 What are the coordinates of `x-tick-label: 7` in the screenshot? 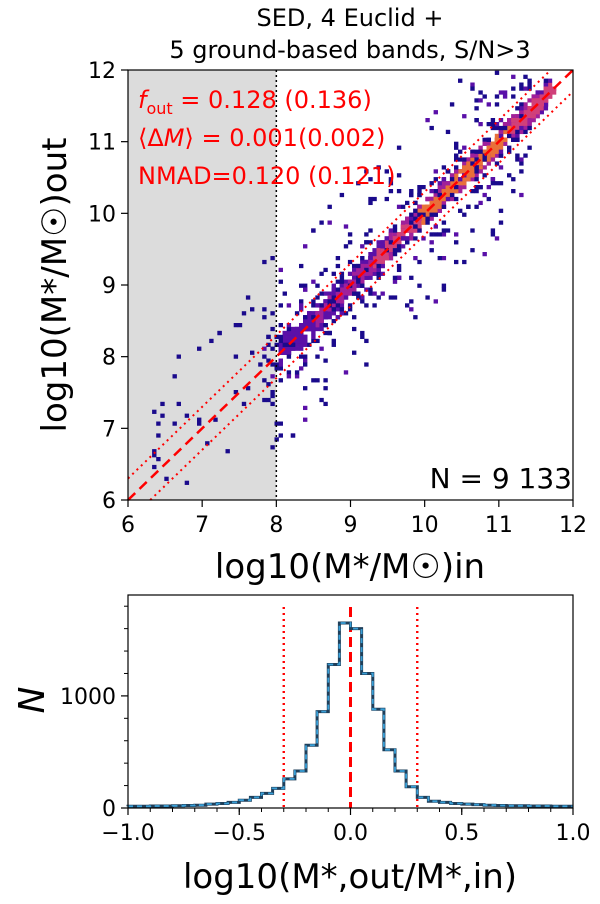 It's located at (202, 525).